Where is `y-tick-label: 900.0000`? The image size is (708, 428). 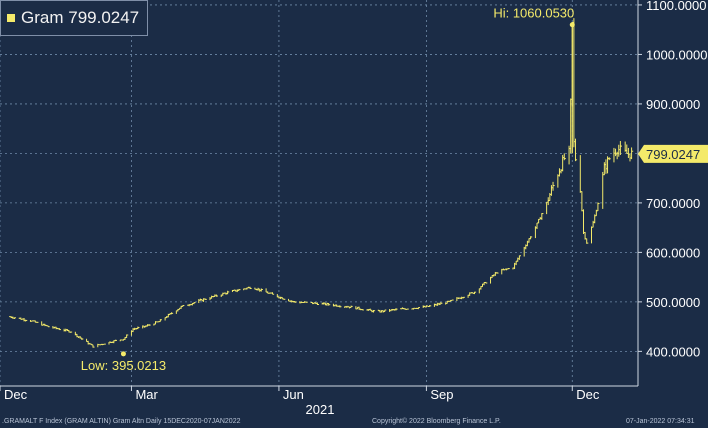
y-tick-label: 900.0000 is located at coordinates (673, 104).